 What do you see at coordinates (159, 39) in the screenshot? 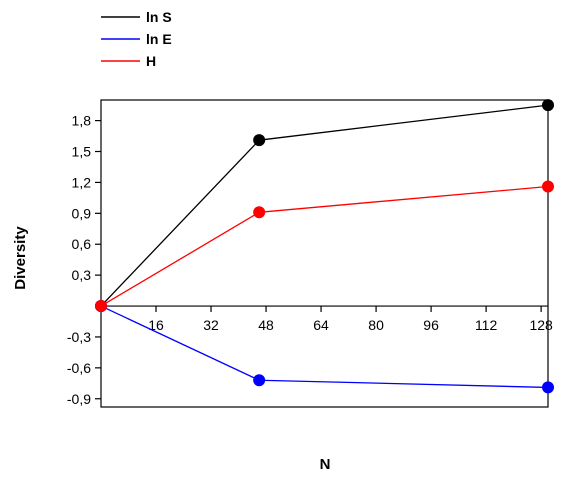
I see `legend-label-ln-e: ln E` at bounding box center [159, 39].